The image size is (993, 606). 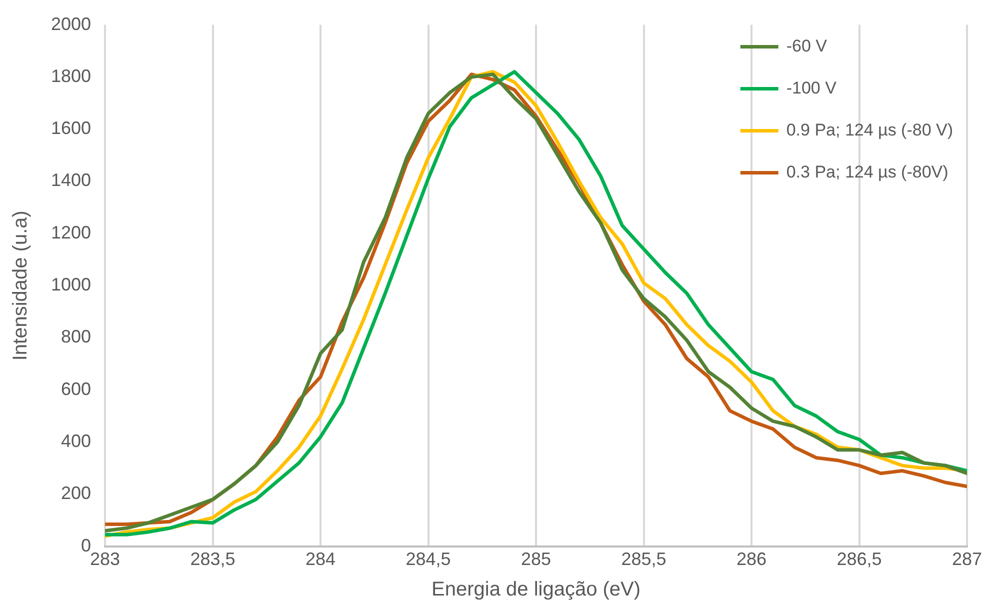 What do you see at coordinates (71, 232) in the screenshot?
I see `y-tick-label: 1200` at bounding box center [71, 232].